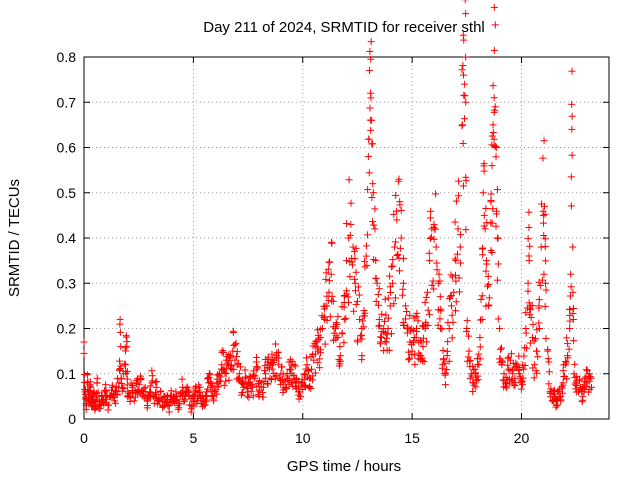 Image resolution: width=640 pixels, height=480 pixels. Describe the element at coordinates (412, 438) in the screenshot. I see `x-tick-label: 15` at that location.